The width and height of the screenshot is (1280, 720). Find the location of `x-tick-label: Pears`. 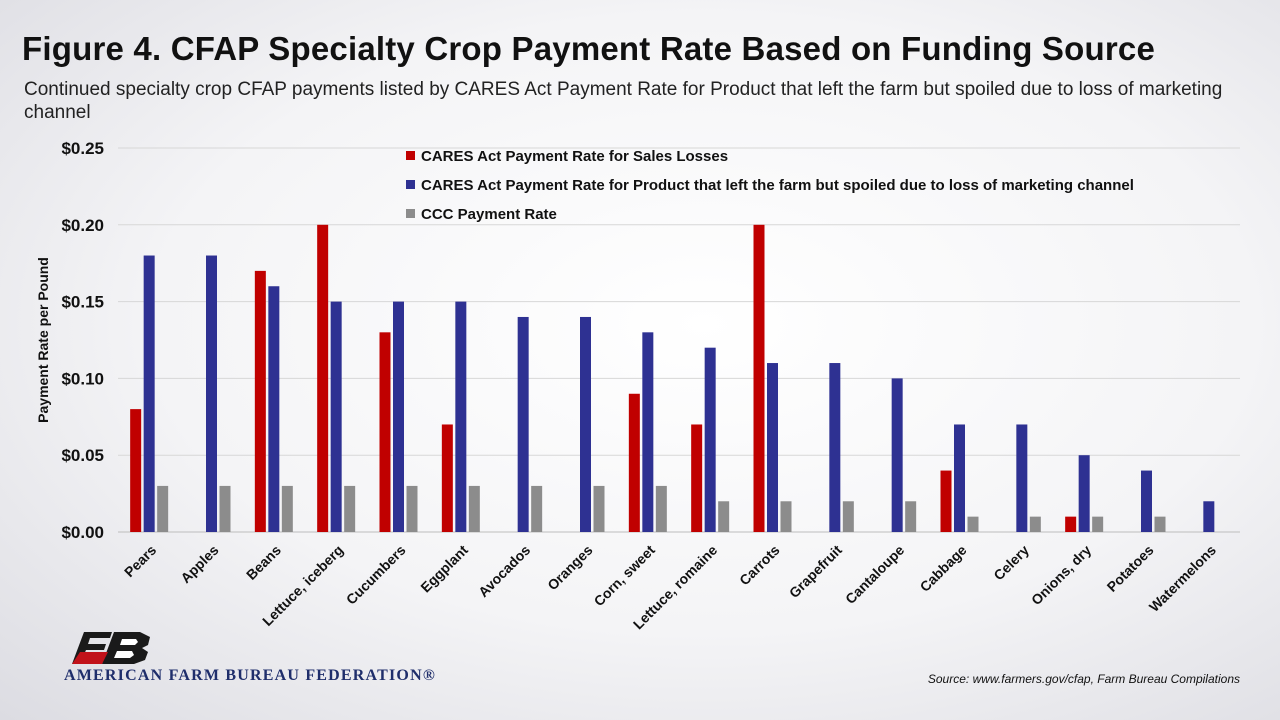

x-tick-label: Pears is located at coordinates (140, 561).